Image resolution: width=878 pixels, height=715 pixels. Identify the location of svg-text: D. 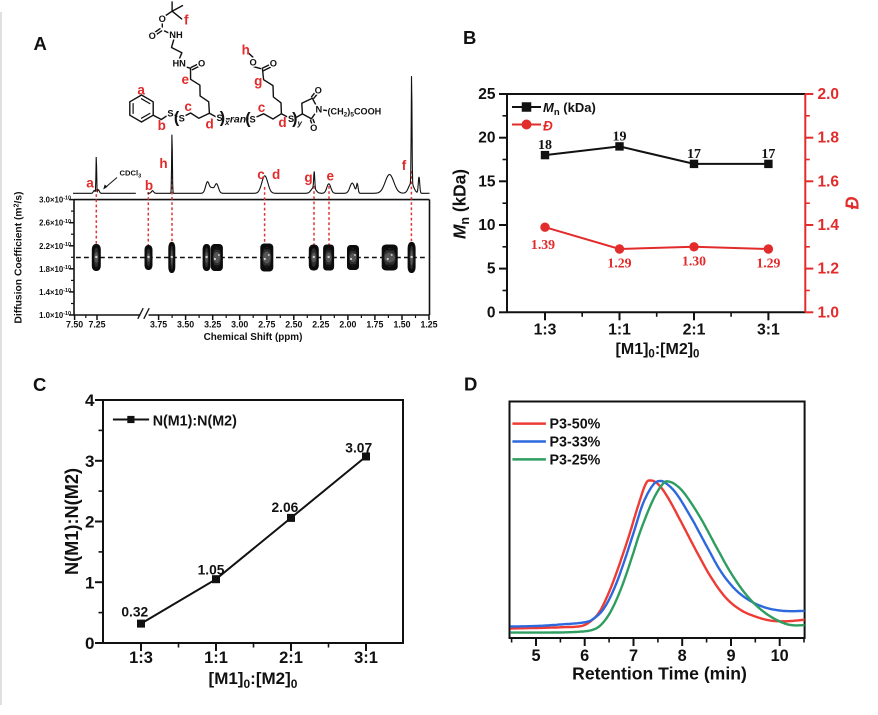
(470, 384).